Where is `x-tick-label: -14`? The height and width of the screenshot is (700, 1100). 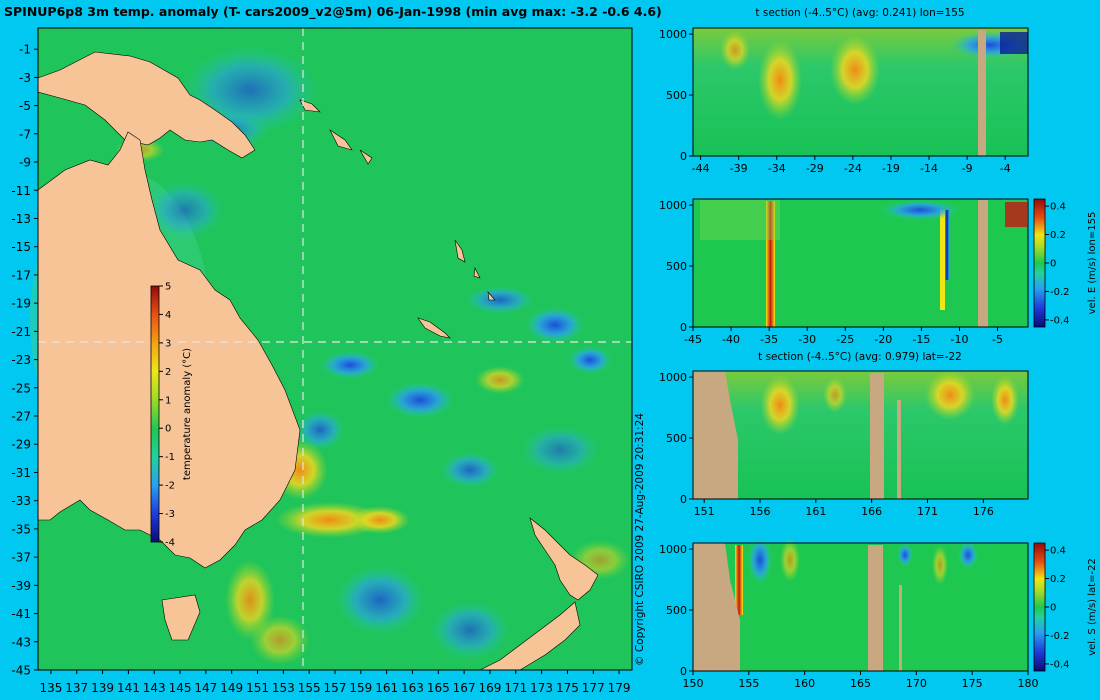
x-tick-label: -14 is located at coordinates (929, 168).